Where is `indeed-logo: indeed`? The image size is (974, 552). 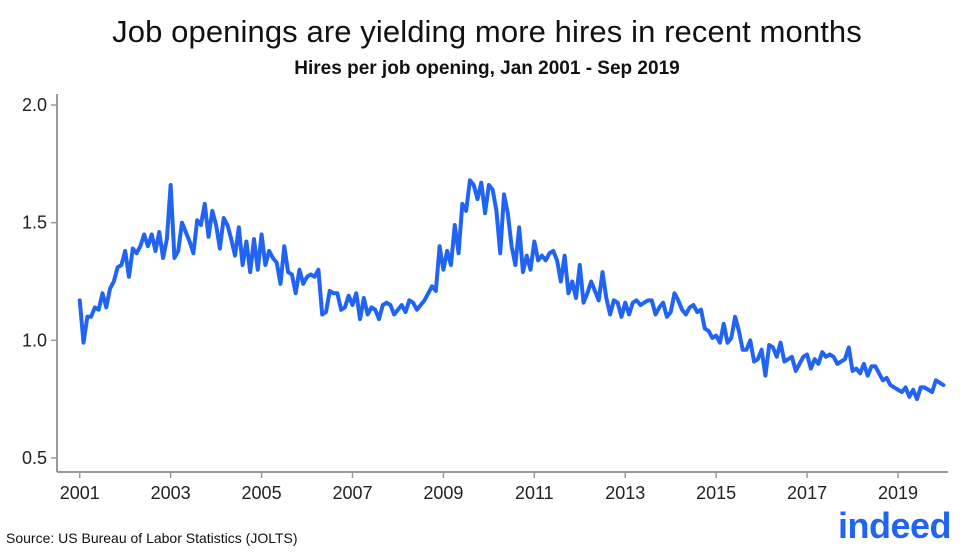 indeed-logo: indeed is located at coordinates (895, 525).